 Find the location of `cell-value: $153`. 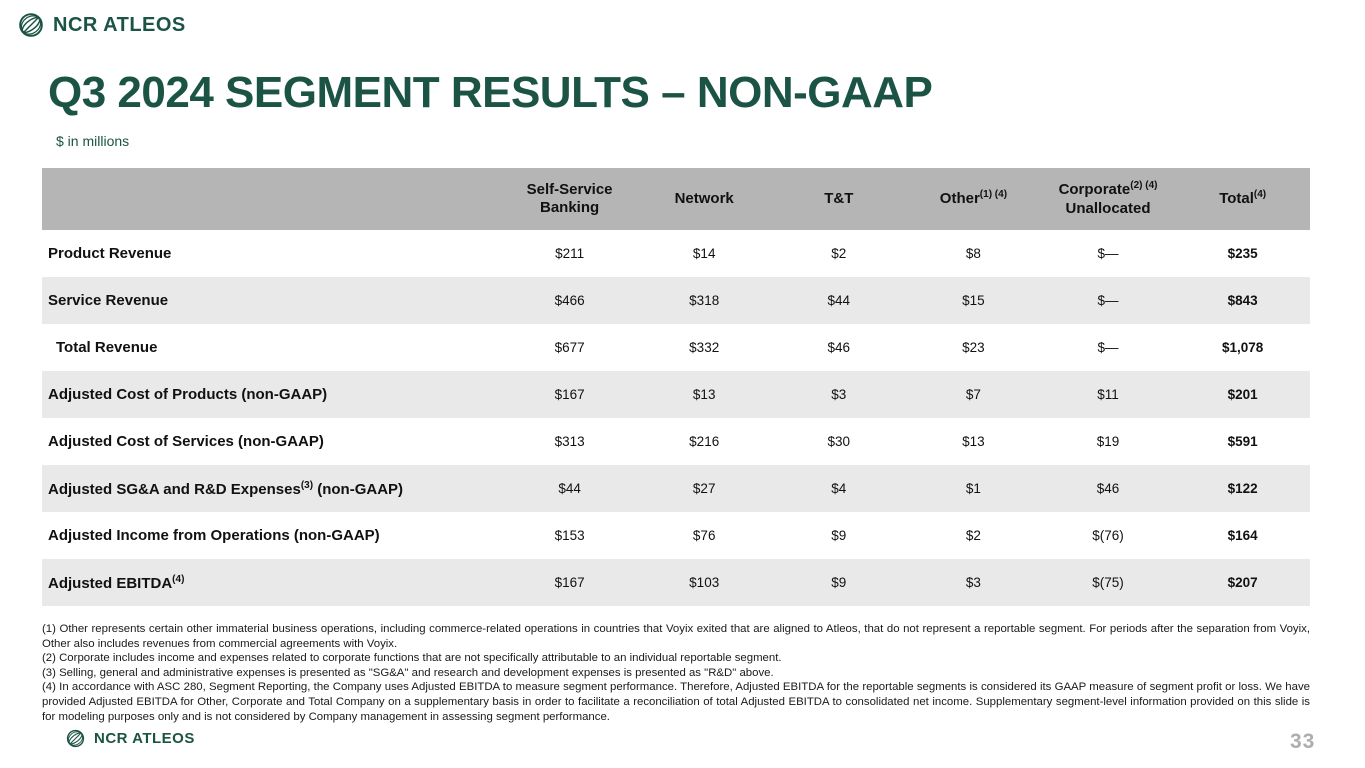

cell-value: $153 is located at coordinates (569, 535).